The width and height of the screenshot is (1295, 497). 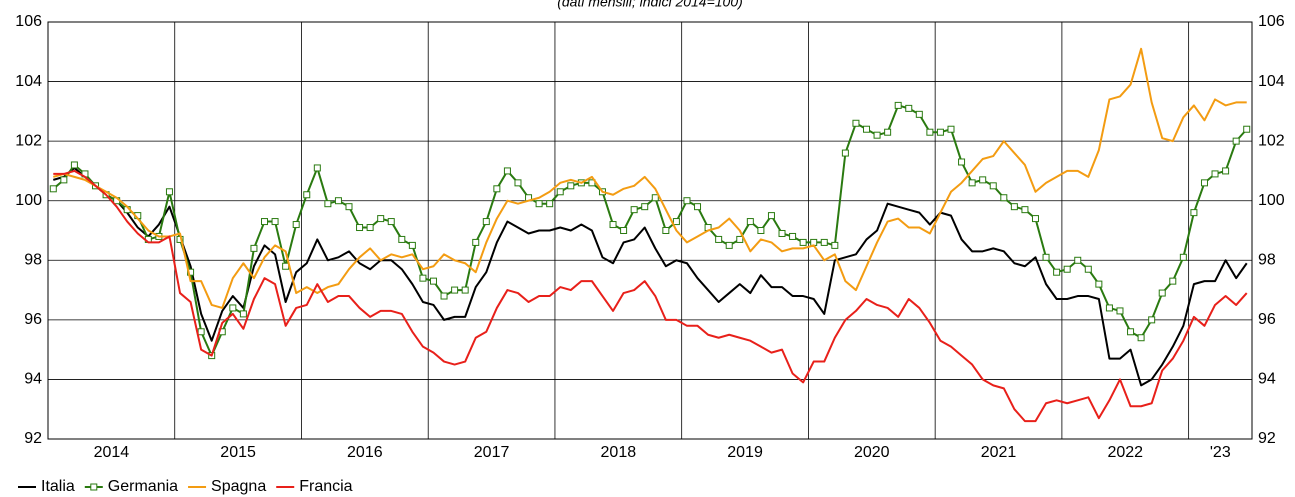 I want to click on x-tick-label: 2016, so click(x=365, y=452).